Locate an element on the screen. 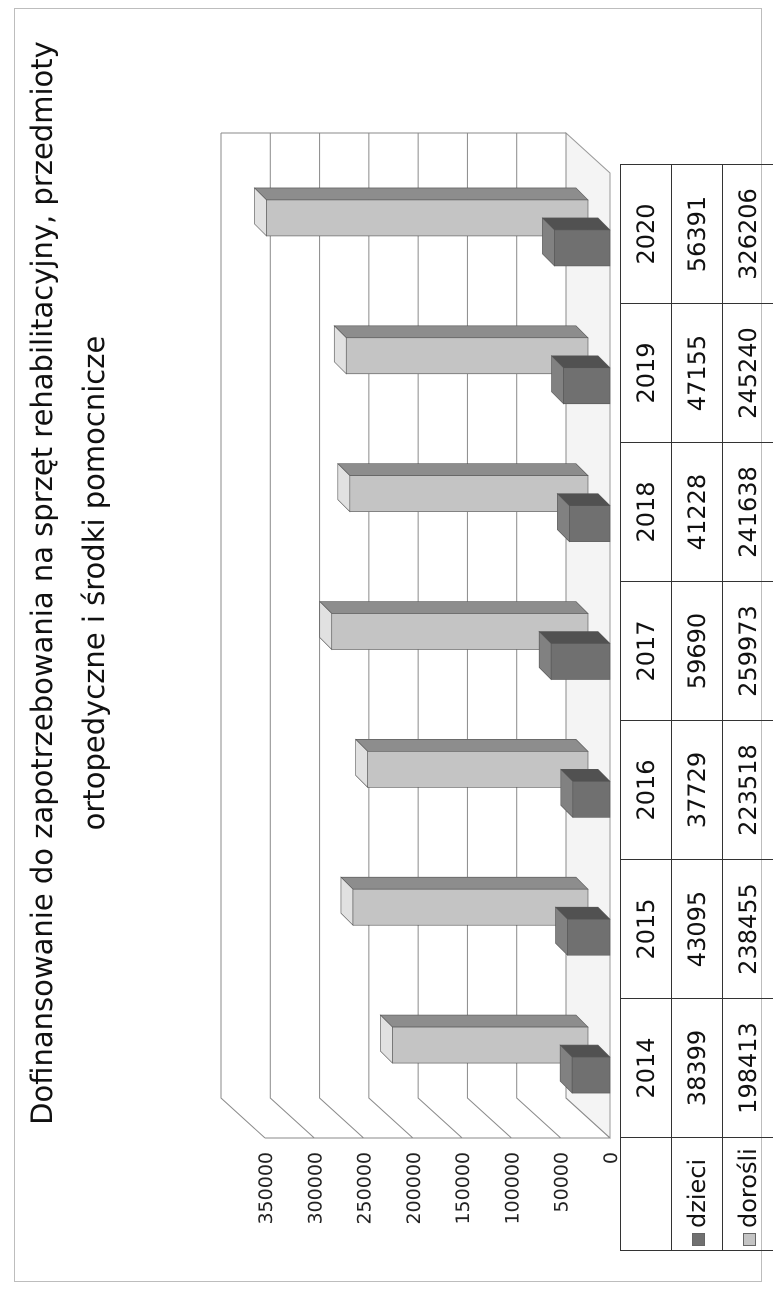 This screenshot has height=1293, width=773. table-value-cell: 245240 is located at coordinates (747, 373).